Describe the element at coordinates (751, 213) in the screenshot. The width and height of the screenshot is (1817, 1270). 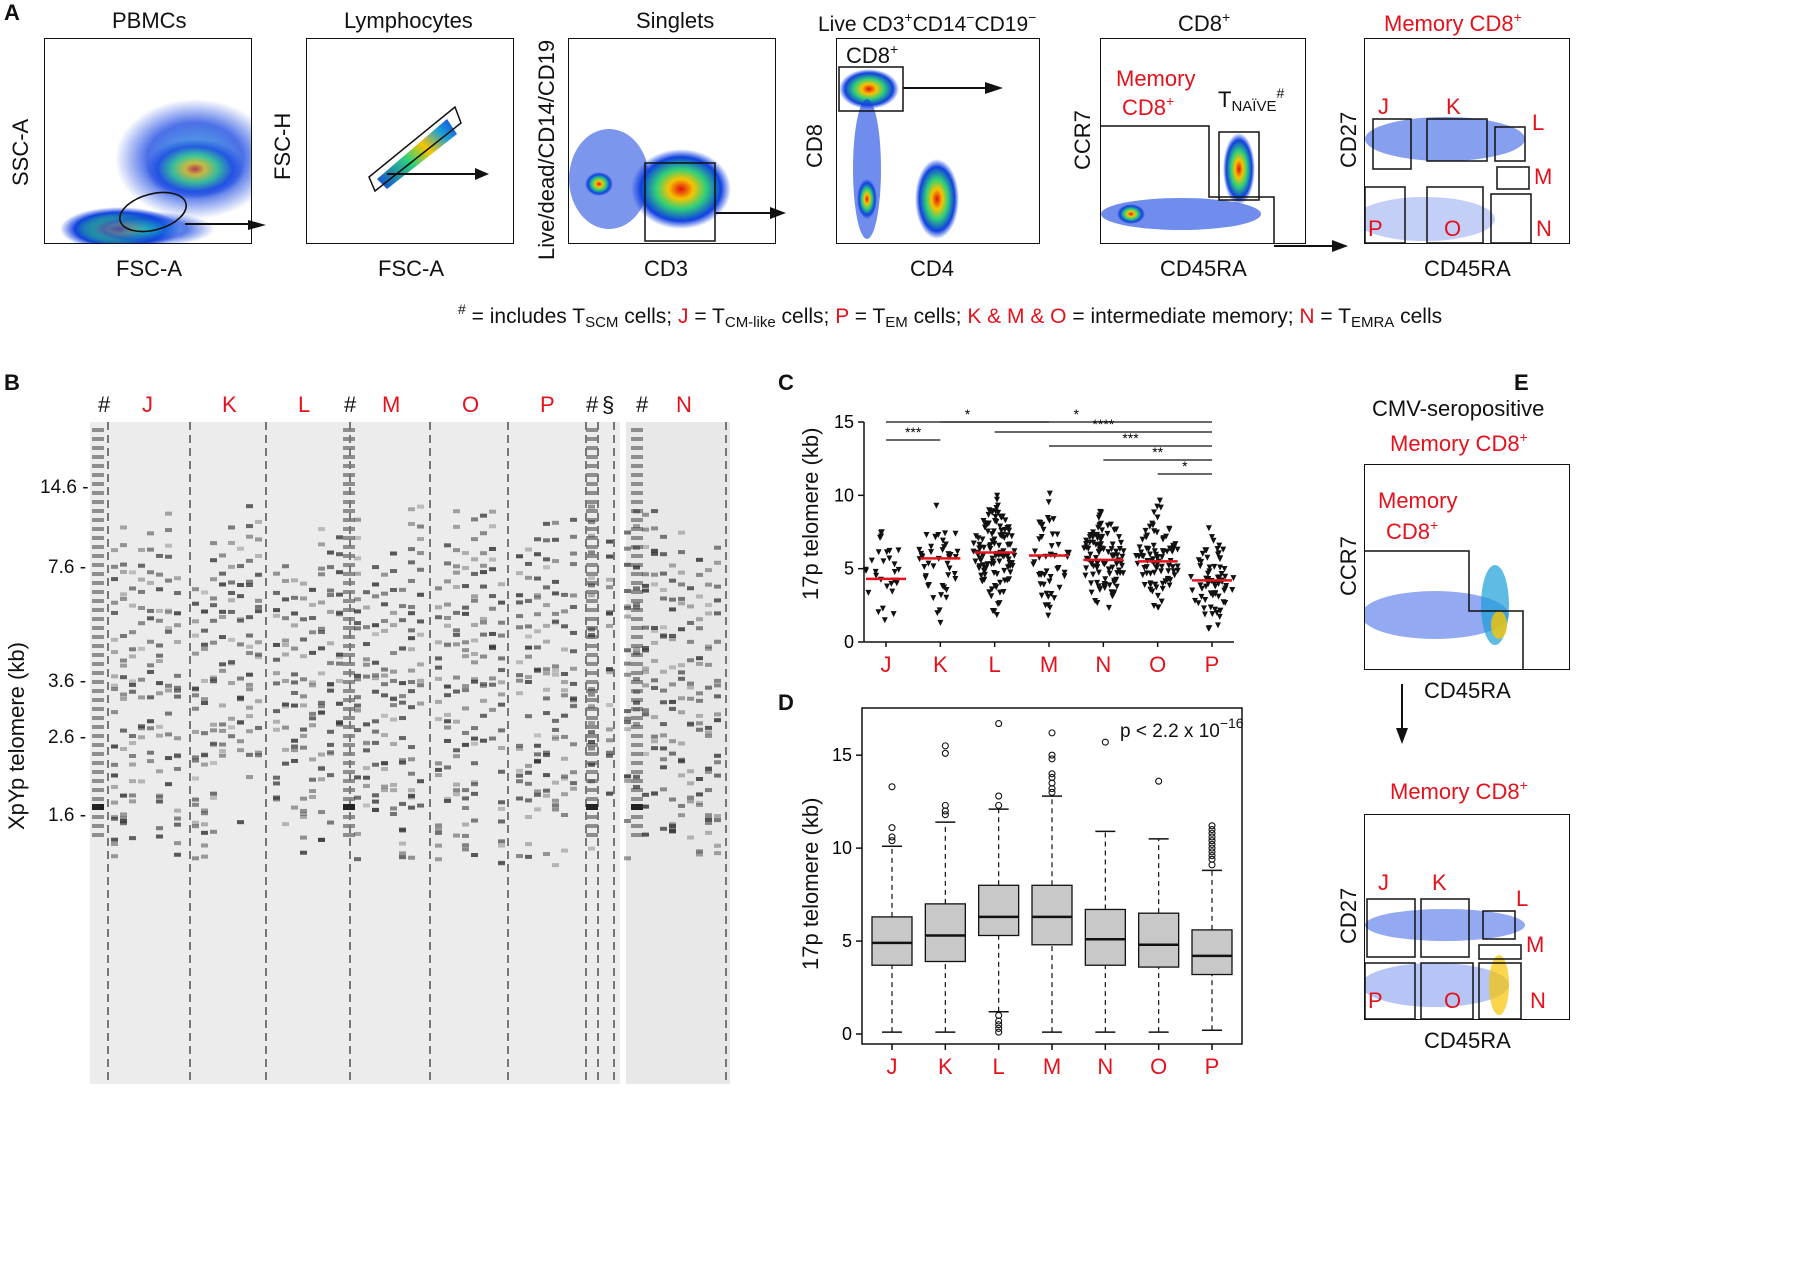
I see `arrow-a3` at that location.